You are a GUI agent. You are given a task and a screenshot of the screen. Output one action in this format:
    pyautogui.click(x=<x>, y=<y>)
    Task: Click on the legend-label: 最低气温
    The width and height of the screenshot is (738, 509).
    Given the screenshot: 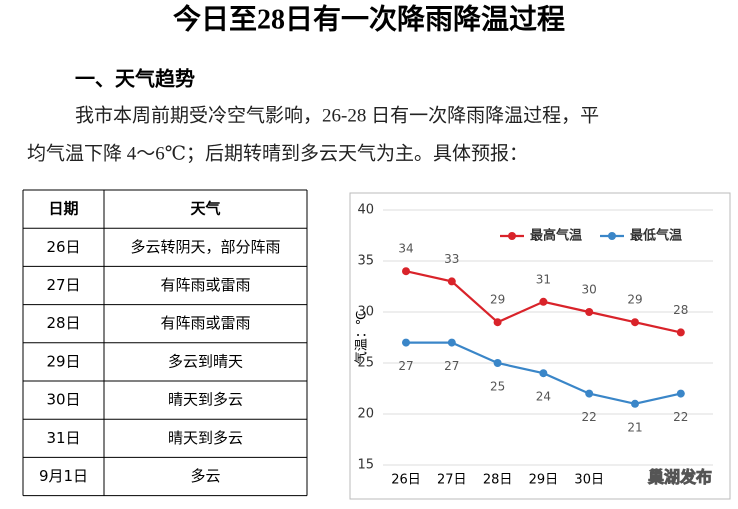 What is the action you would take?
    pyautogui.click(x=656, y=236)
    